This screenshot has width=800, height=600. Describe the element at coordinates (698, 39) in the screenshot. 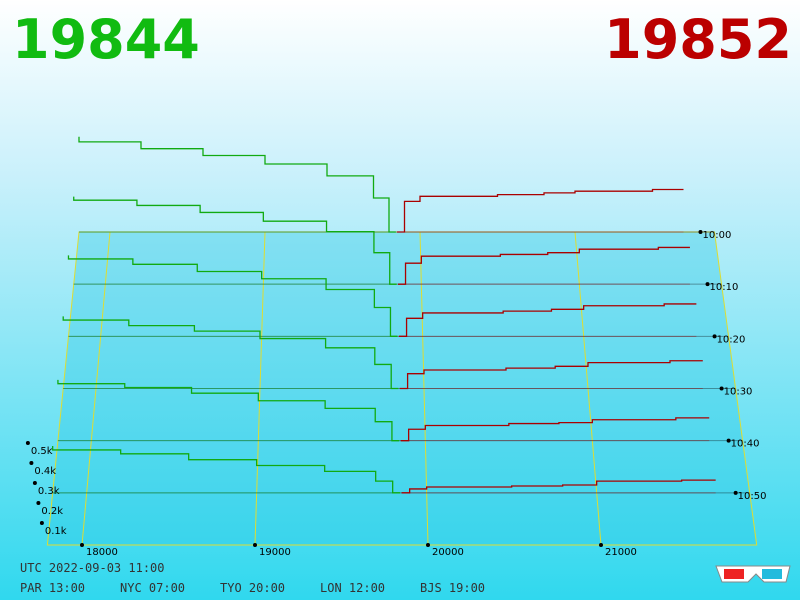

I see `ask-price: 19852` at that location.